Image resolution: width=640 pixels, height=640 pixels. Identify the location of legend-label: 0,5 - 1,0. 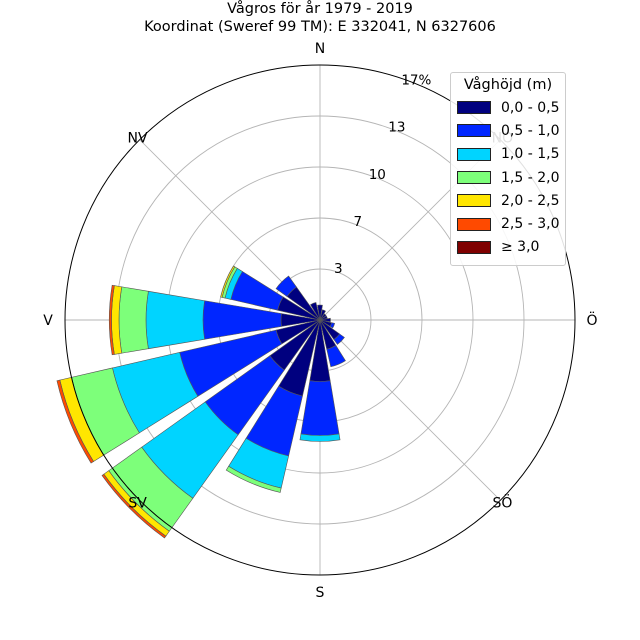
(530, 130).